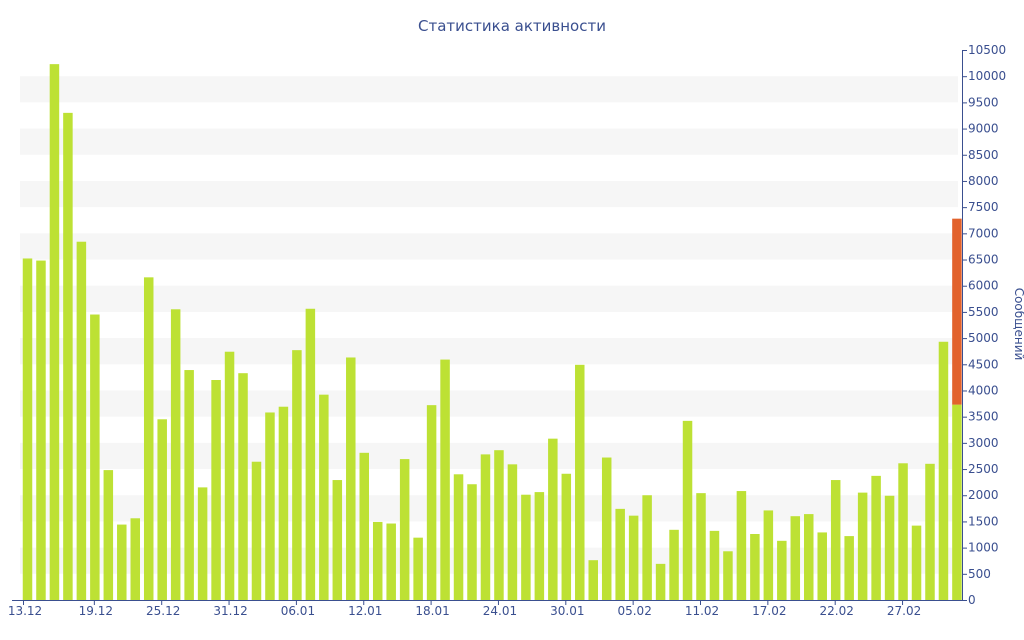 This screenshot has width=1024, height=640. Describe the element at coordinates (96, 611) in the screenshot. I see `x-tick-label: 19.12` at that location.